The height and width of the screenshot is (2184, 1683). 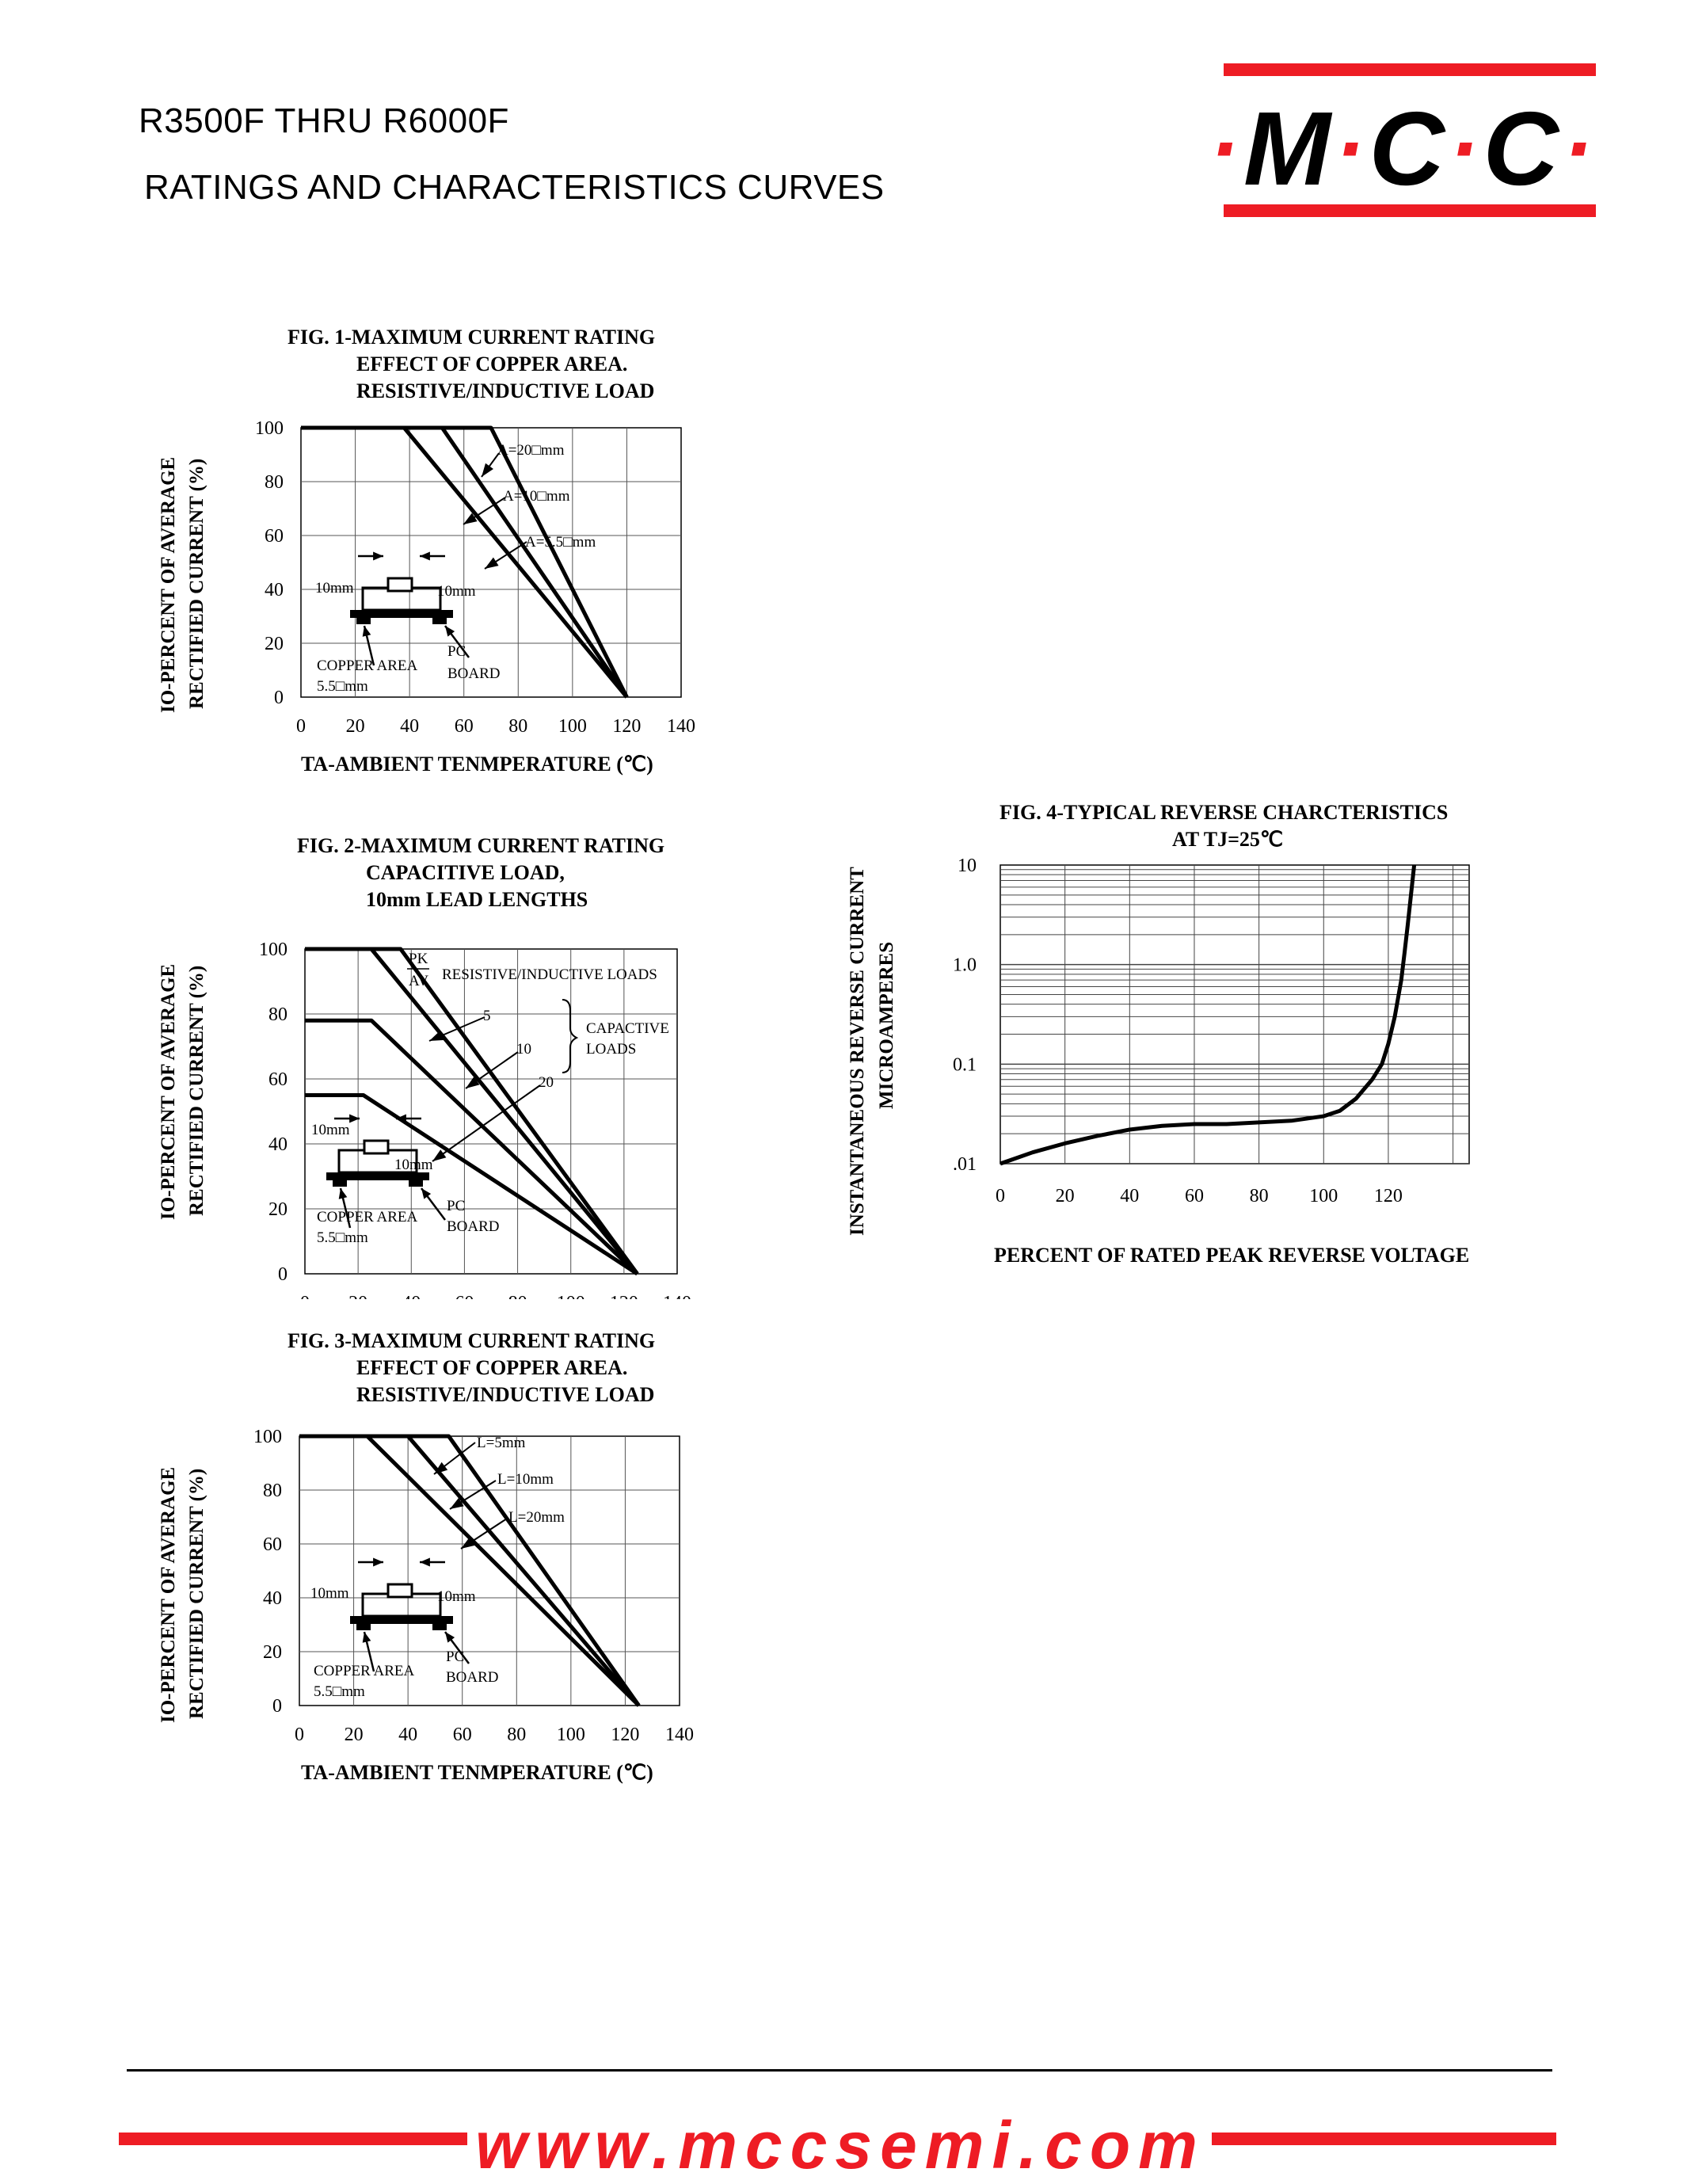 I want to click on fig3-board-diagram, so click(x=410, y=1614).